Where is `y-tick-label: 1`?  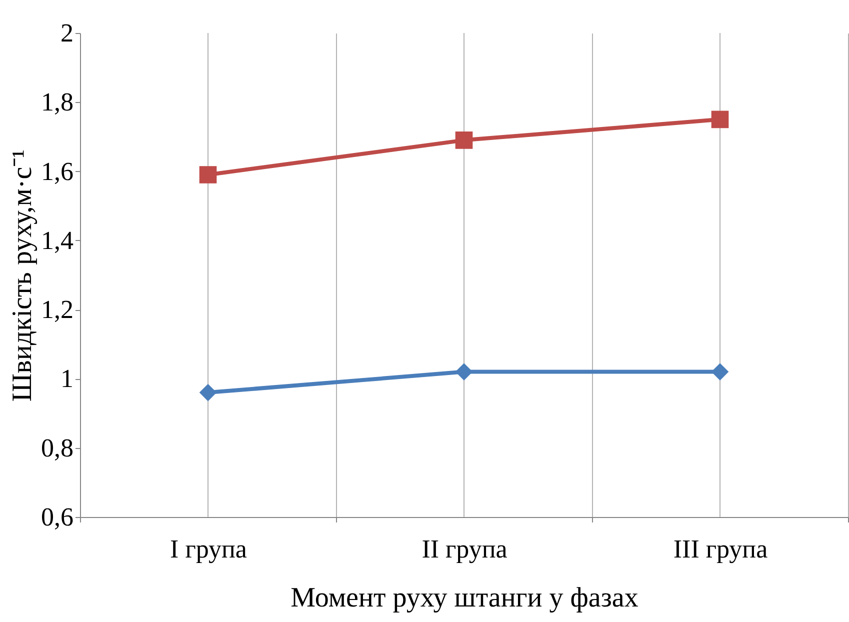
y-tick-label: 1 is located at coordinates (67, 379).